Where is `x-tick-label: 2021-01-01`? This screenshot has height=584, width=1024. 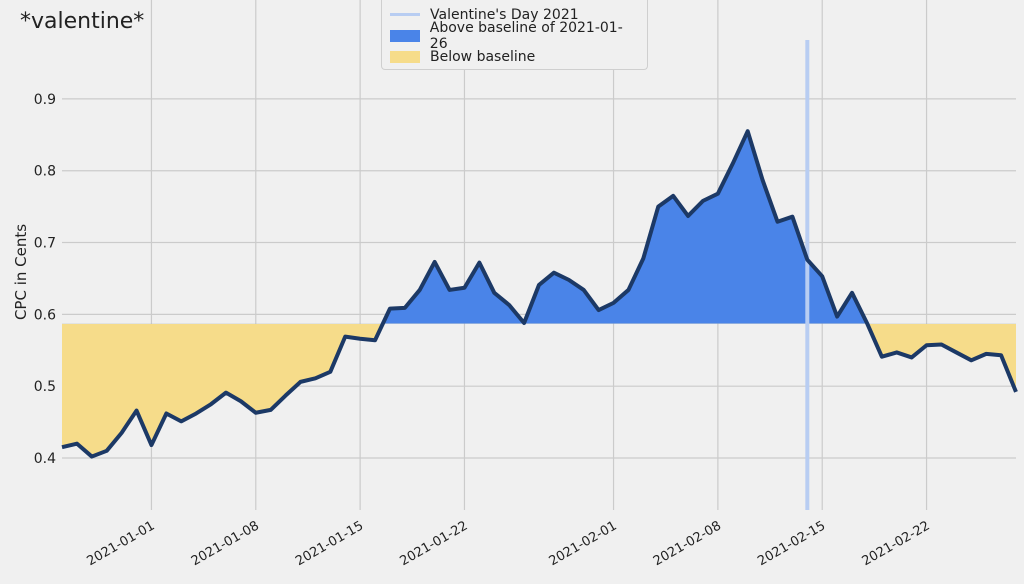
x-tick-label: 2021-01-01 is located at coordinates (120, 543).